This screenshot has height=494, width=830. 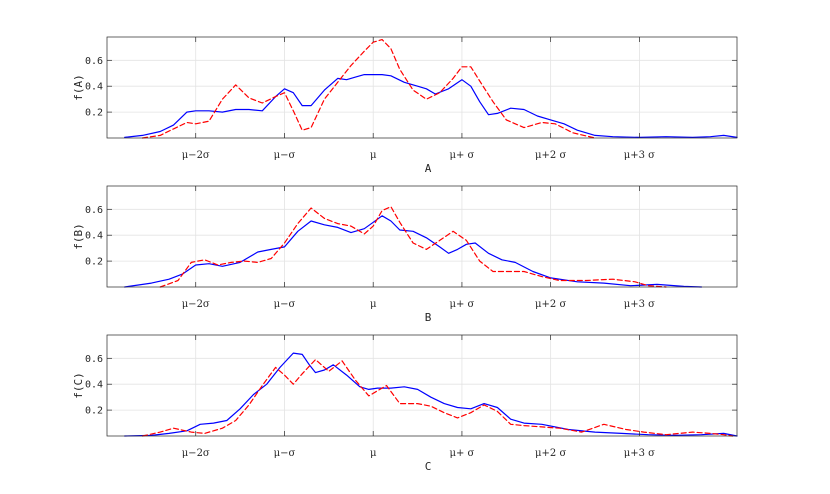 What do you see at coordinates (428, 466) in the screenshot?
I see `x-axis-label: C` at bounding box center [428, 466].